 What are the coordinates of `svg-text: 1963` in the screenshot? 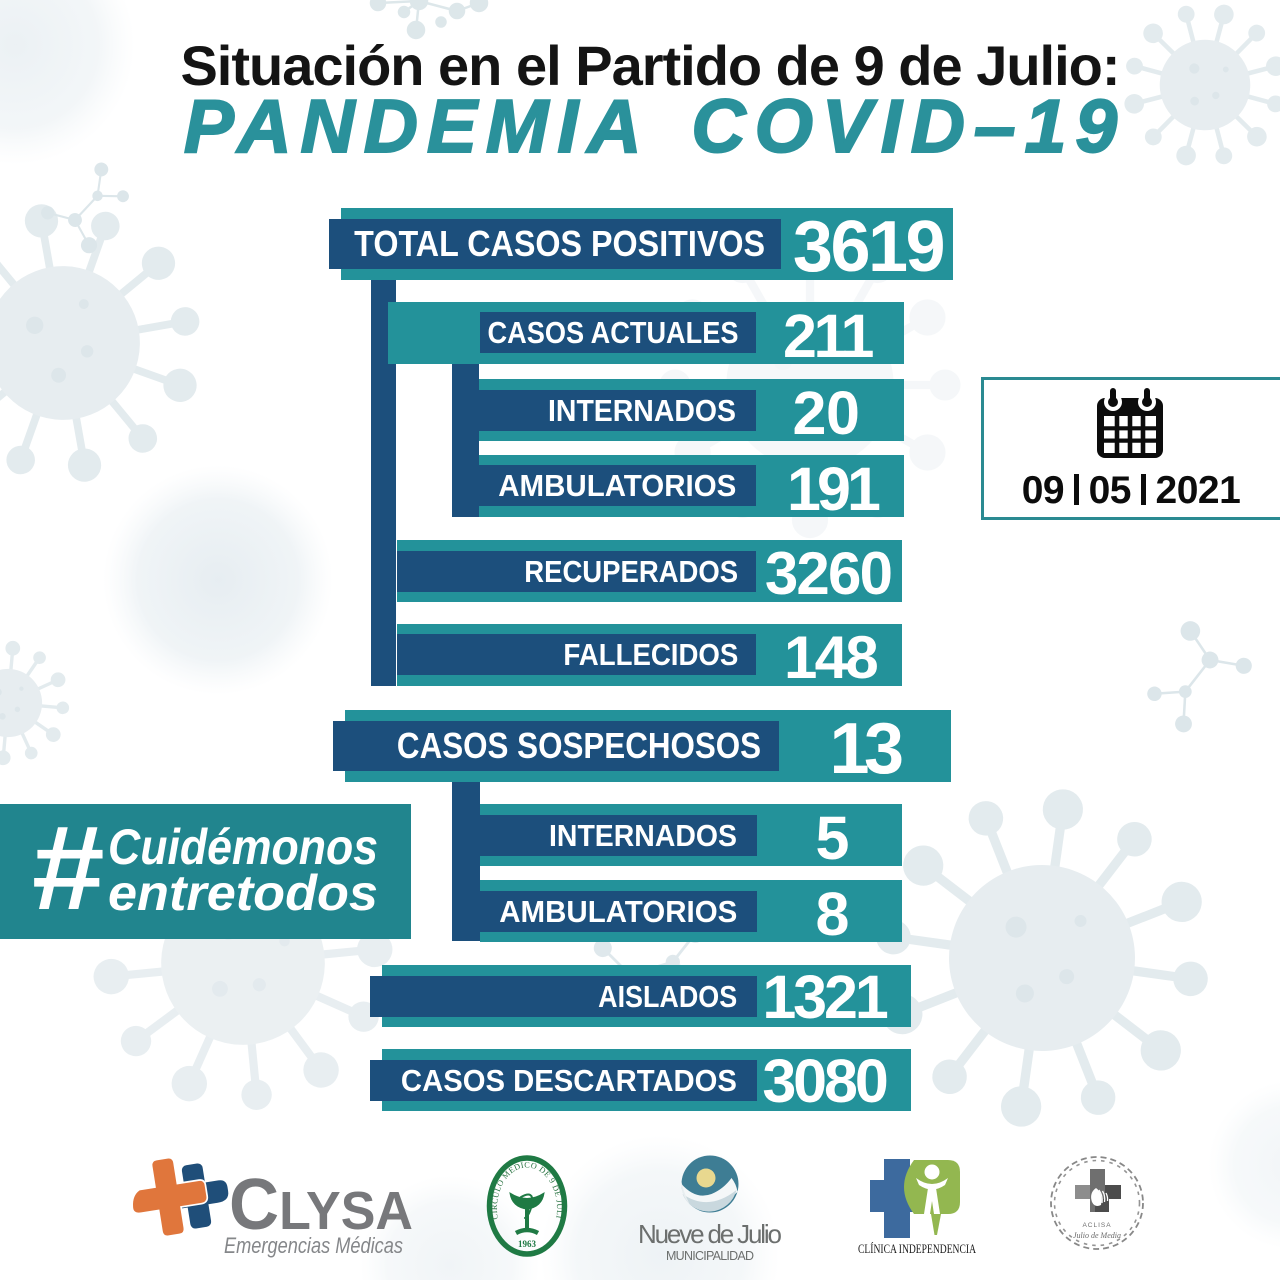 It's located at (527, 1244).